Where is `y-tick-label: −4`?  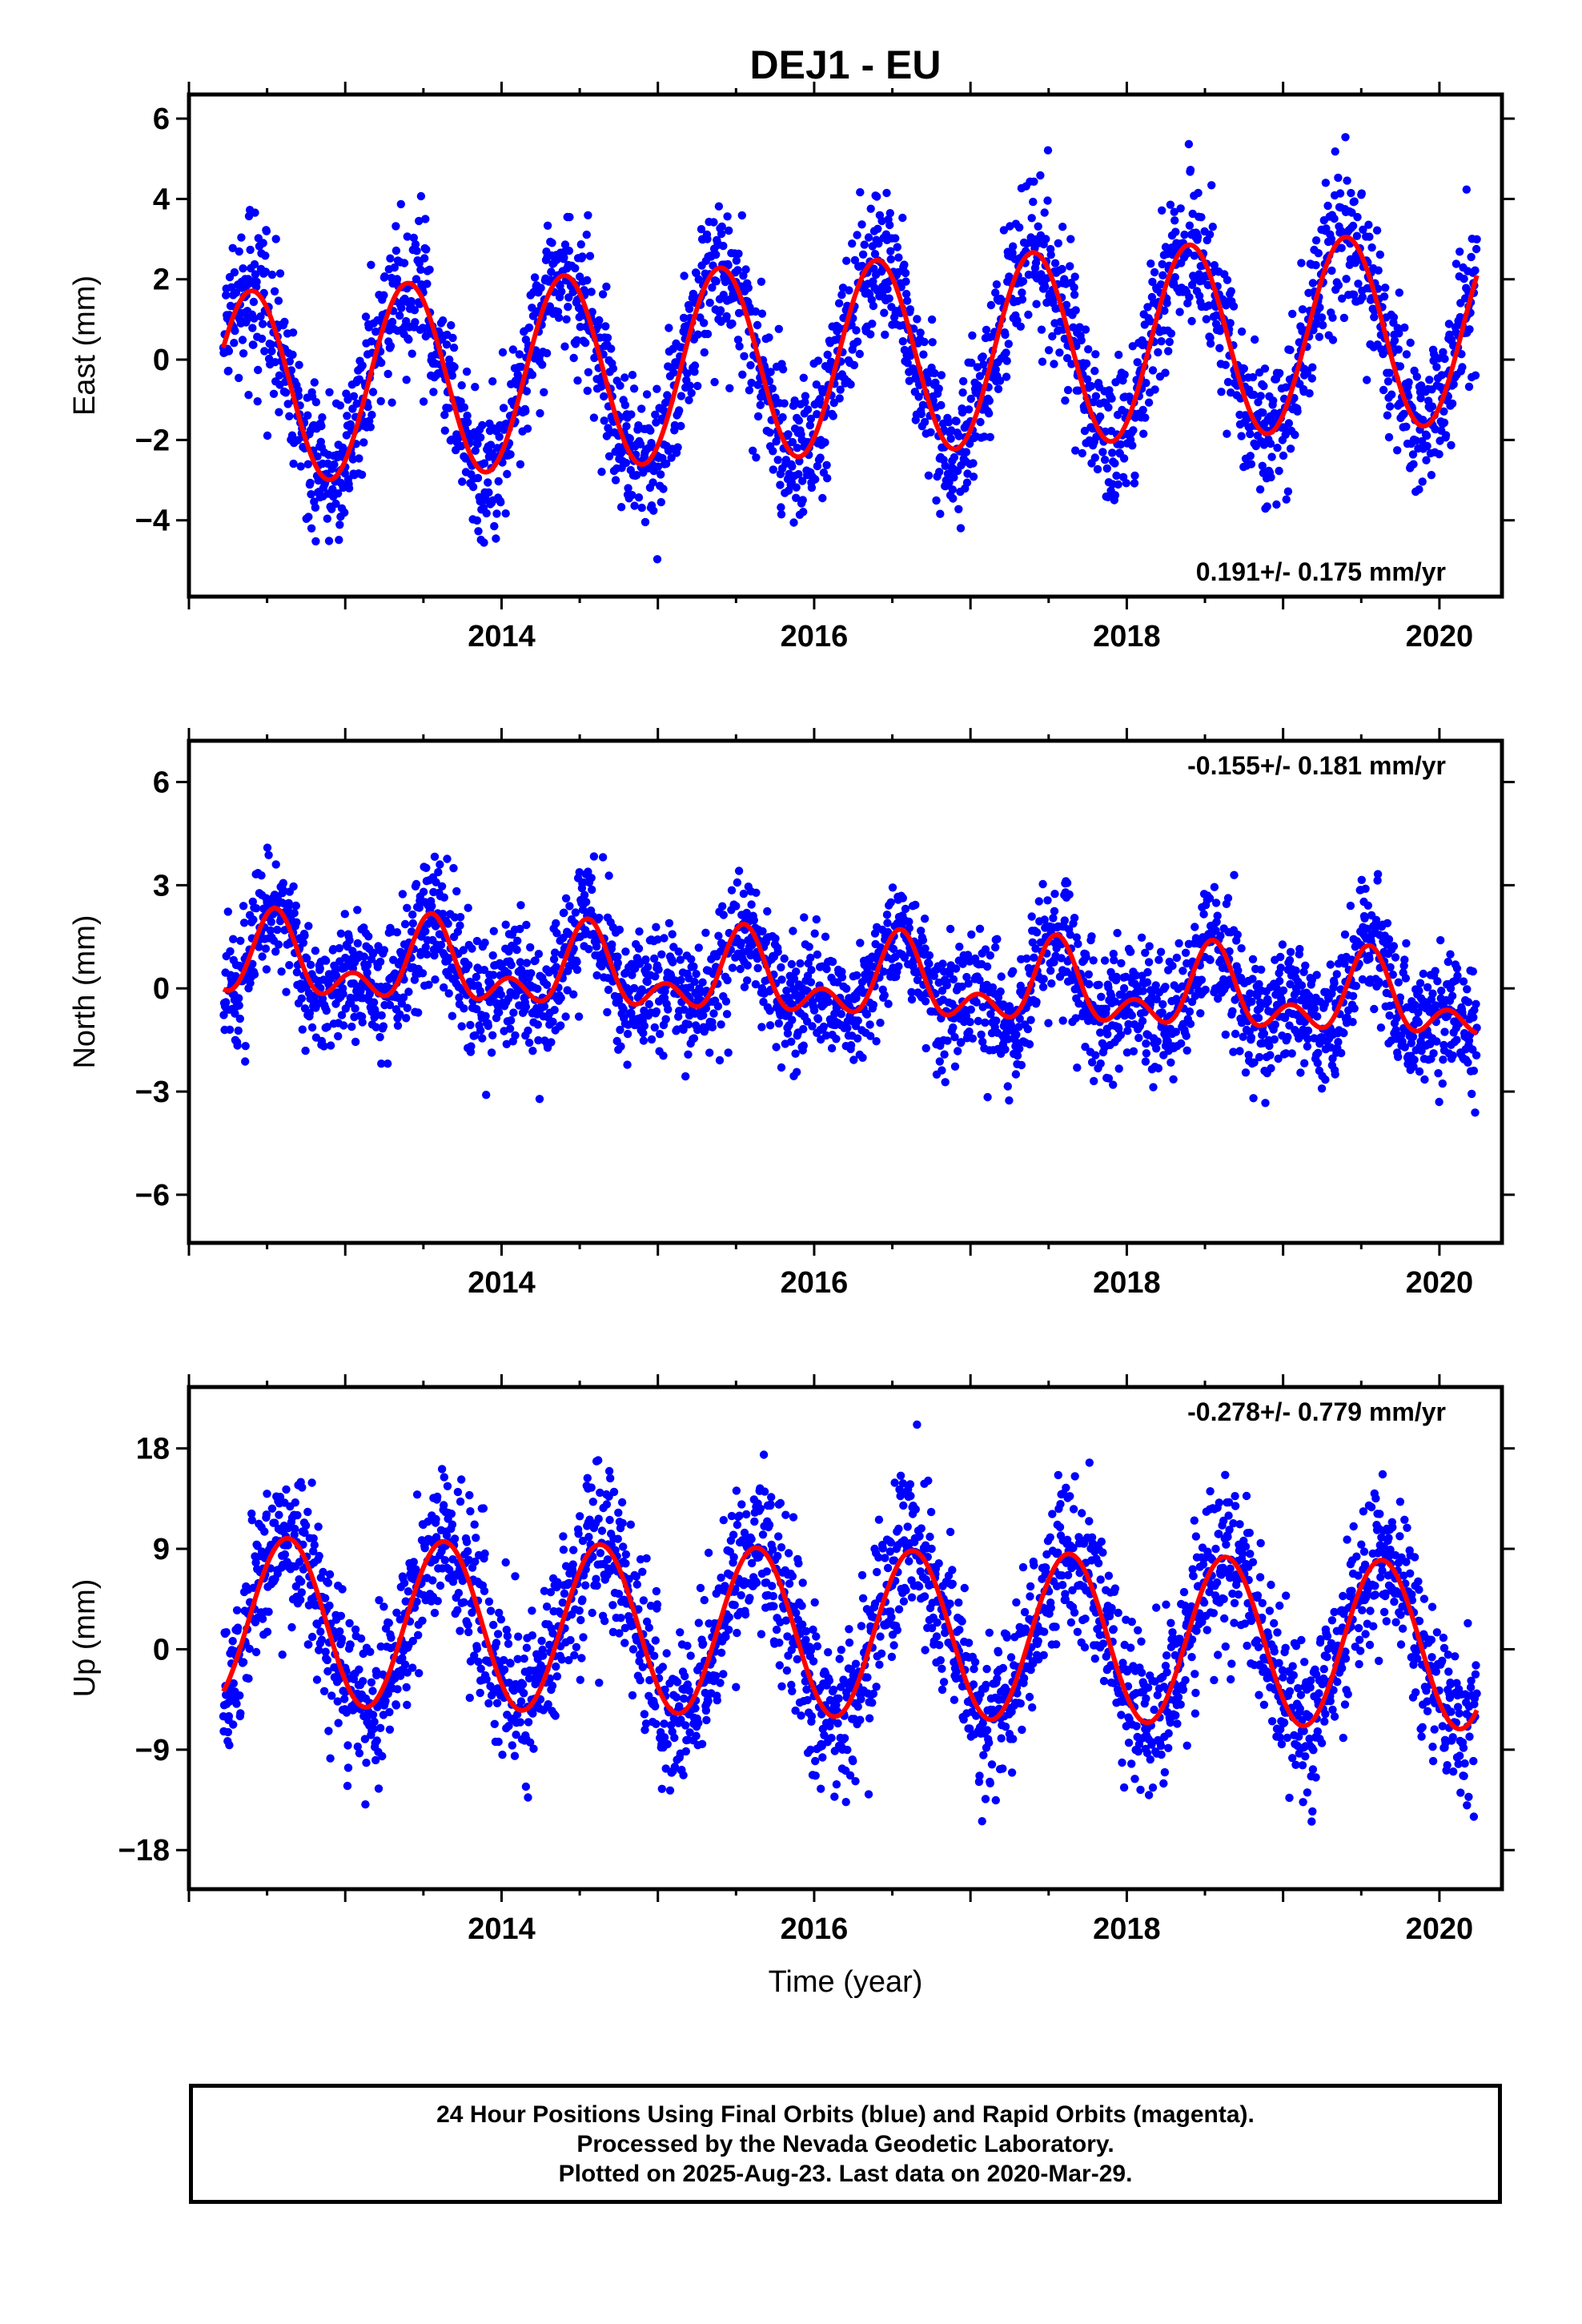
y-tick-label: −4 is located at coordinates (152, 521).